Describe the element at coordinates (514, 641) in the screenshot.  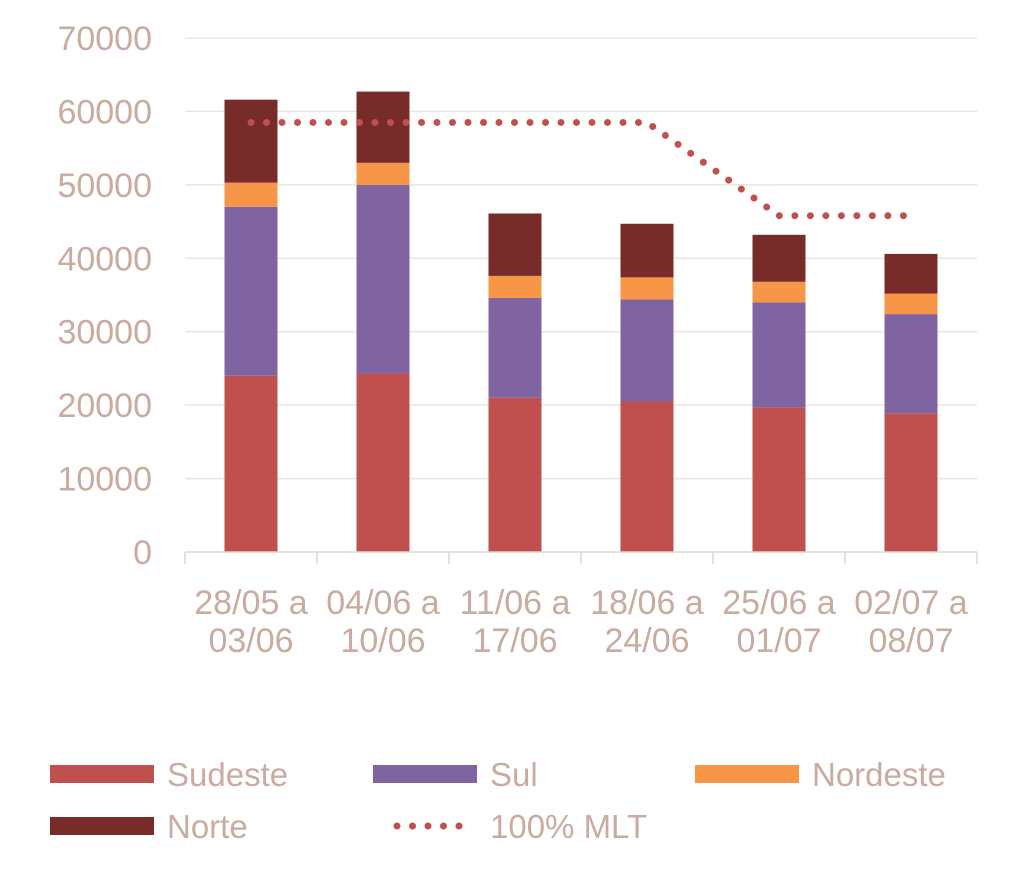
I see `x-tick-label: 17/06` at that location.